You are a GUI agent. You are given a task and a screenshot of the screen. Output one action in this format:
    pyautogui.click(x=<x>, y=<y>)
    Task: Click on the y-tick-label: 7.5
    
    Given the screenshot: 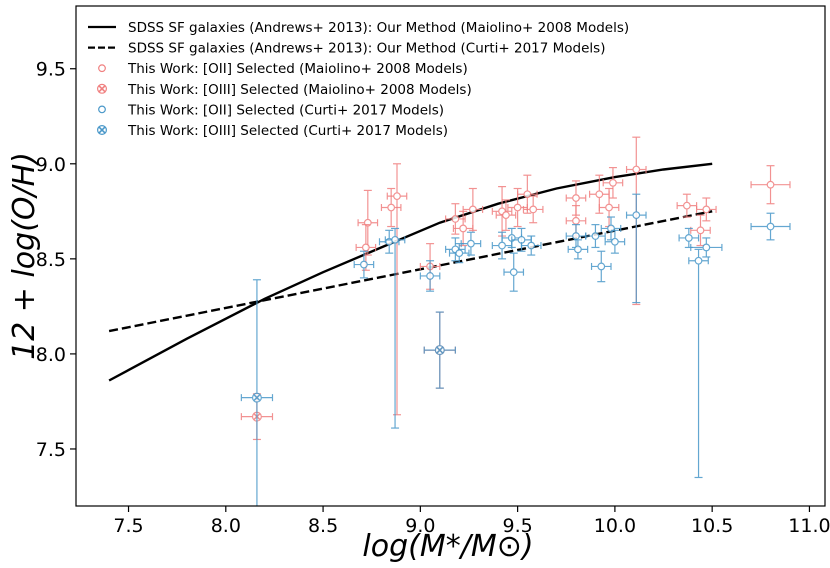 What is the action you would take?
    pyautogui.click(x=51, y=450)
    